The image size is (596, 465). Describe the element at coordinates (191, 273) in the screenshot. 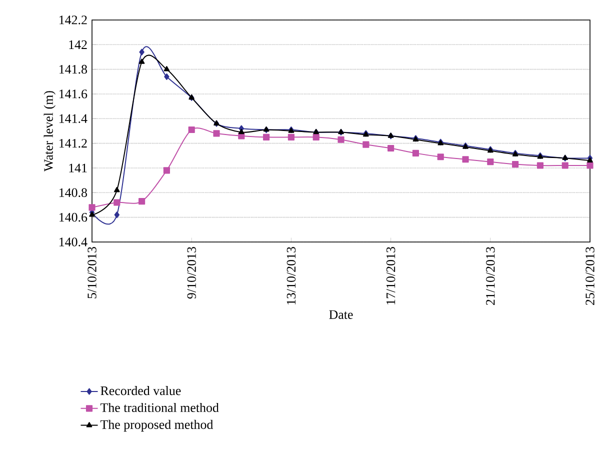

I see `x-tick-label: 9/10/2013` at that location.